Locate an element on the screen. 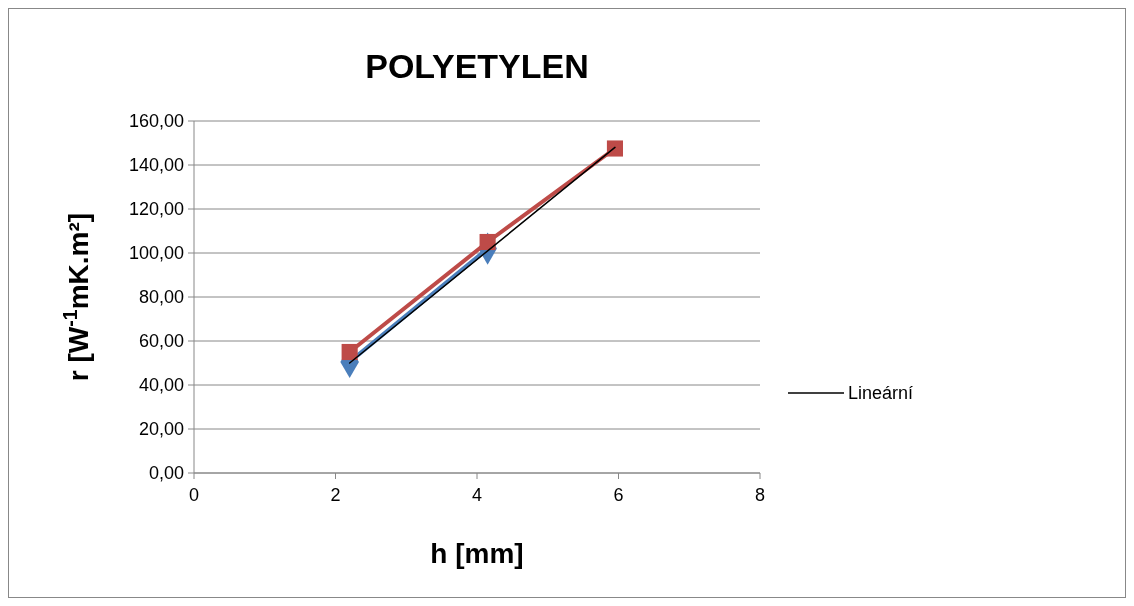  legend-label: Lineární is located at coordinates (881, 393).